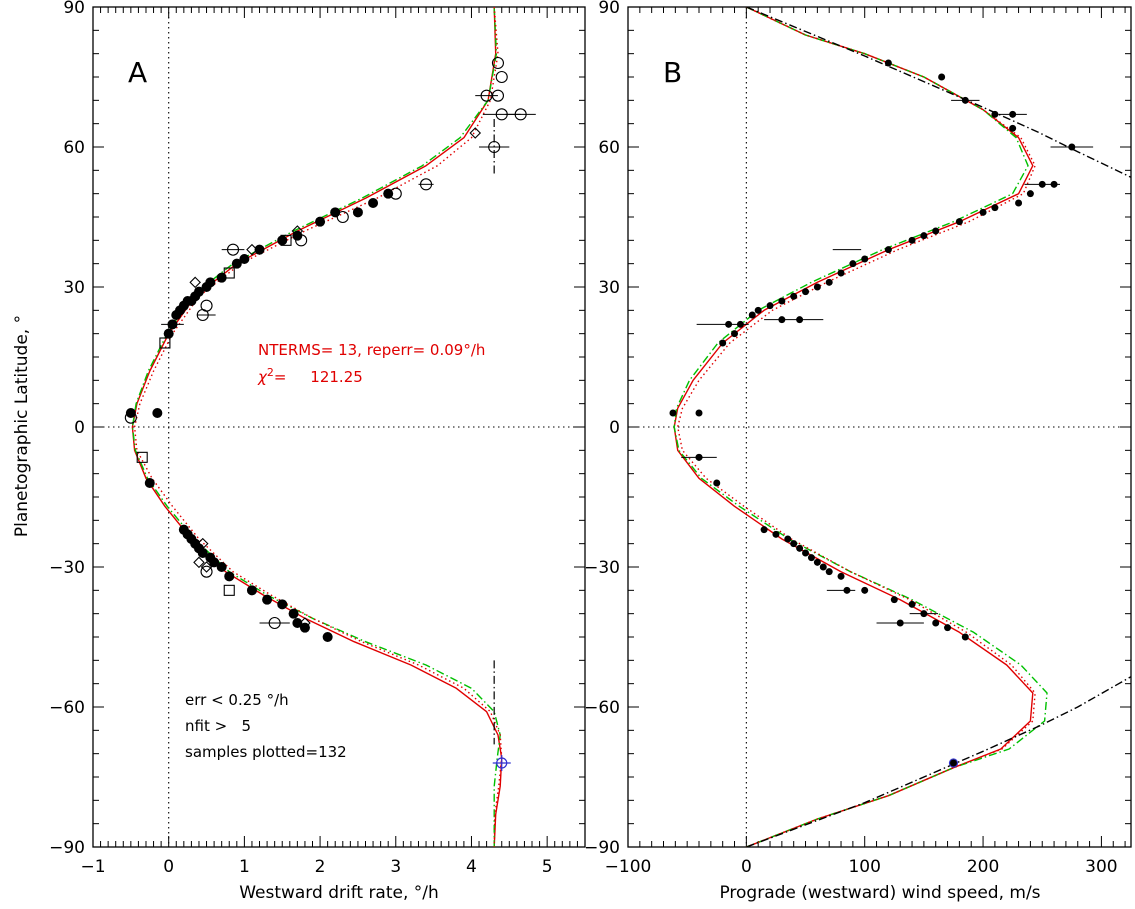  Describe the element at coordinates (602, 568) in the screenshot. I see `panel-b-ytick-label: −30` at that location.